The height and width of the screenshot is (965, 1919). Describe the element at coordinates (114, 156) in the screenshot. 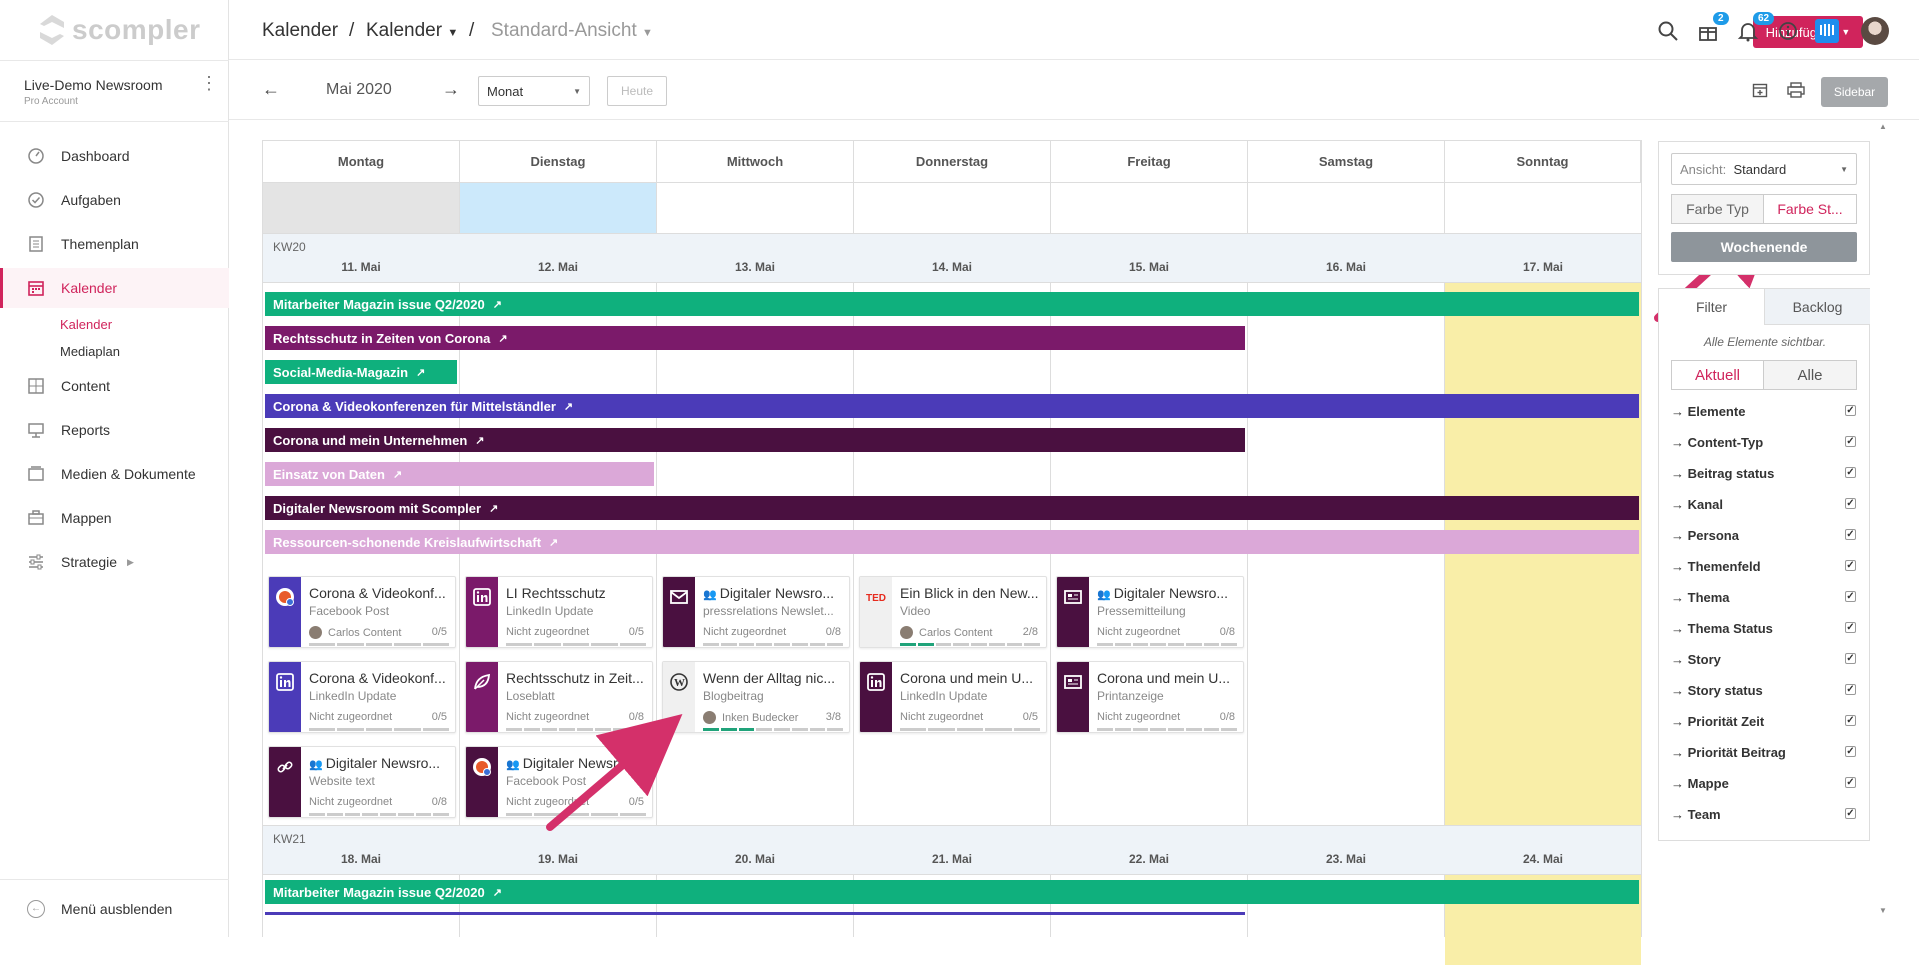

I see `sidebar-item-dashboard: Dashboard` at that location.